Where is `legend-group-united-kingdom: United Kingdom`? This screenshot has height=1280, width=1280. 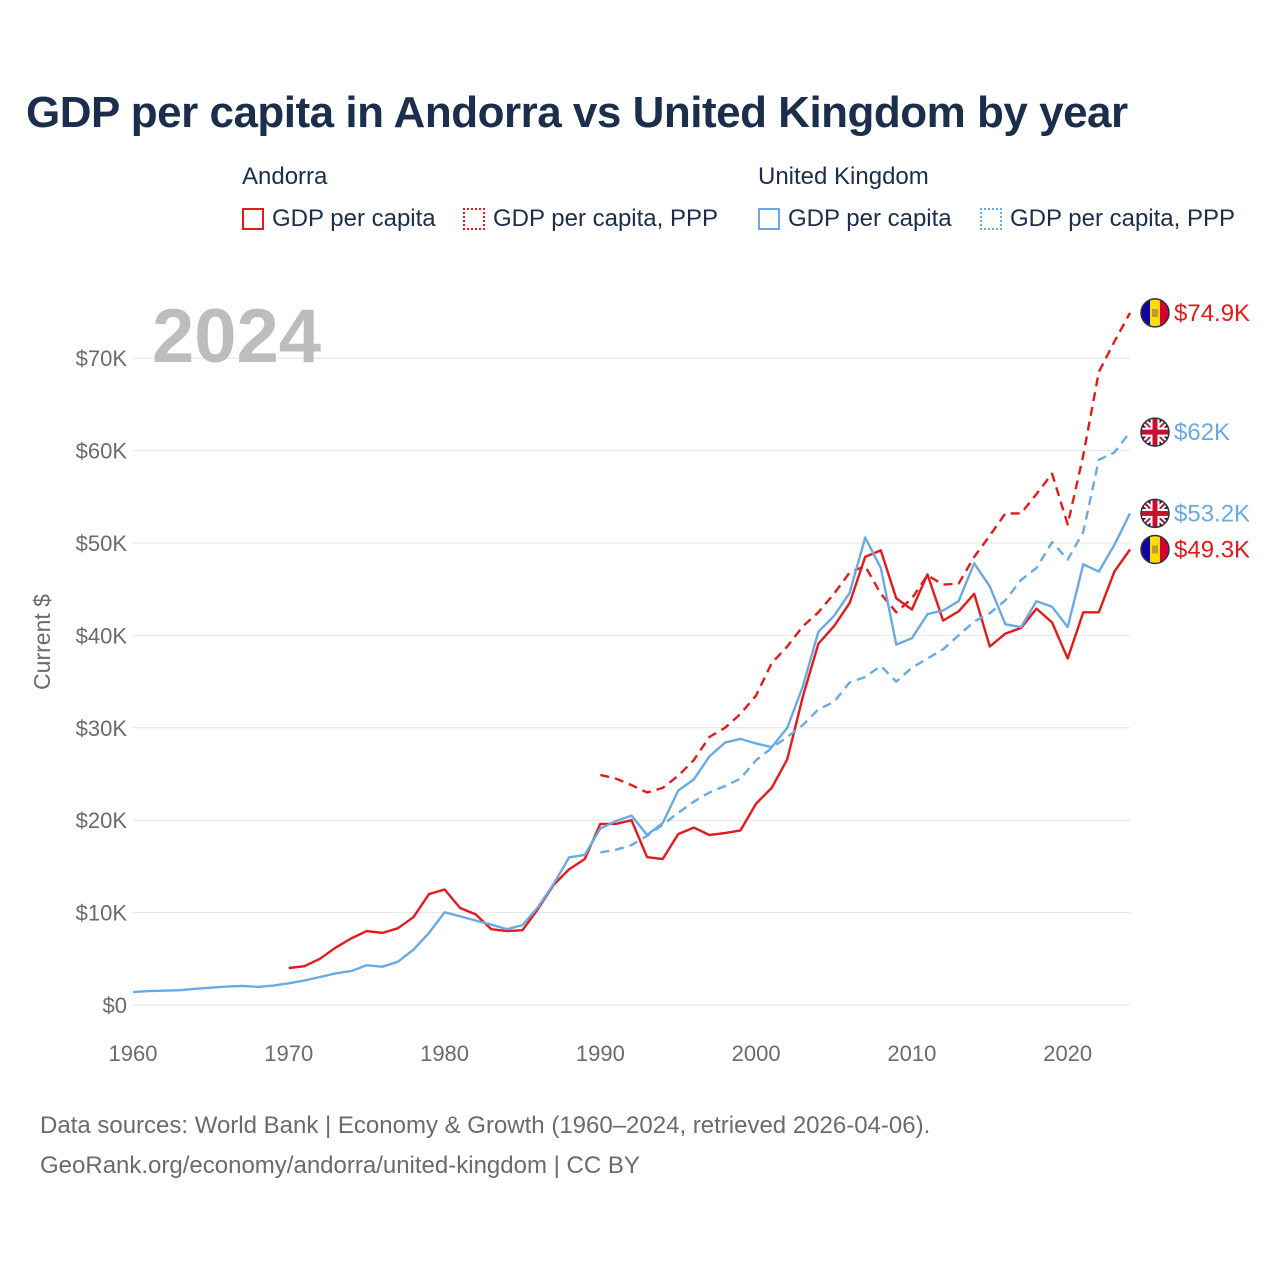 legend-group-united-kingdom: United Kingdom is located at coordinates (843, 176).